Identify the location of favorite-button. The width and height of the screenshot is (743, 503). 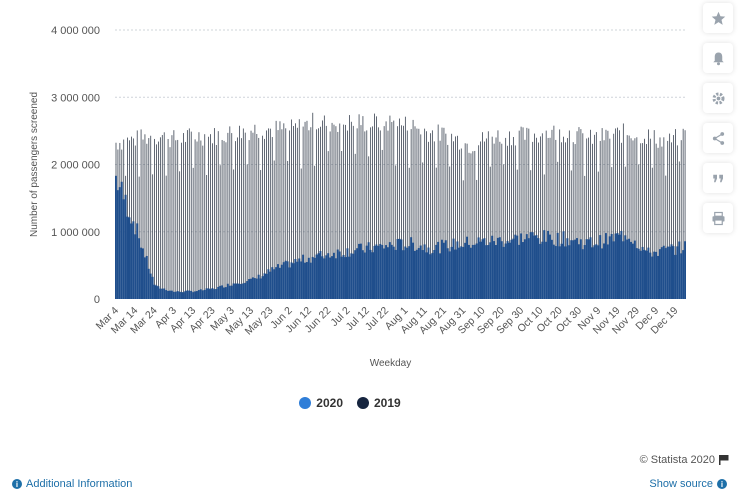
(718, 18).